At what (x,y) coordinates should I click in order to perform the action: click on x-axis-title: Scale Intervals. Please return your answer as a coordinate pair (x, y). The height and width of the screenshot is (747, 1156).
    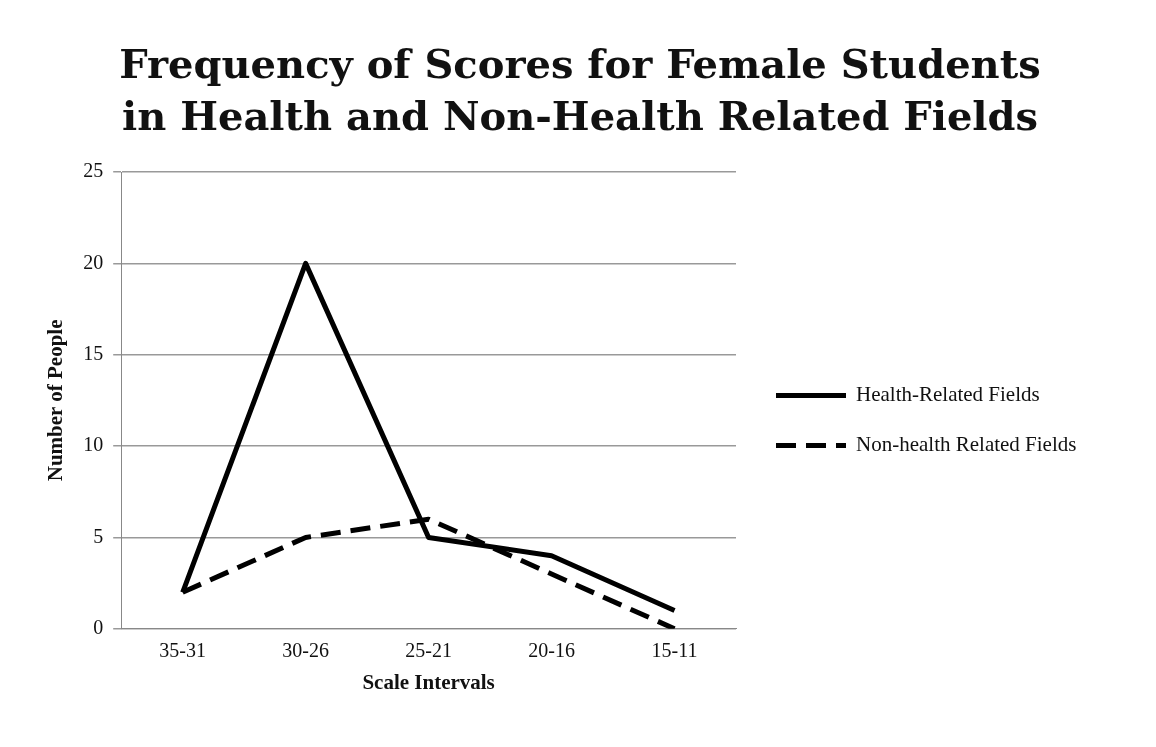
    Looking at the image, I should click on (428, 681).